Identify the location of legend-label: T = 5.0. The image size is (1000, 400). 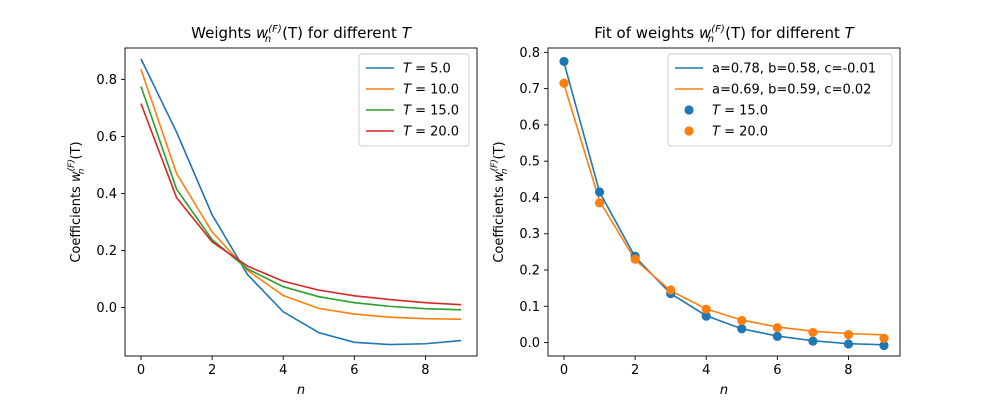
(427, 69).